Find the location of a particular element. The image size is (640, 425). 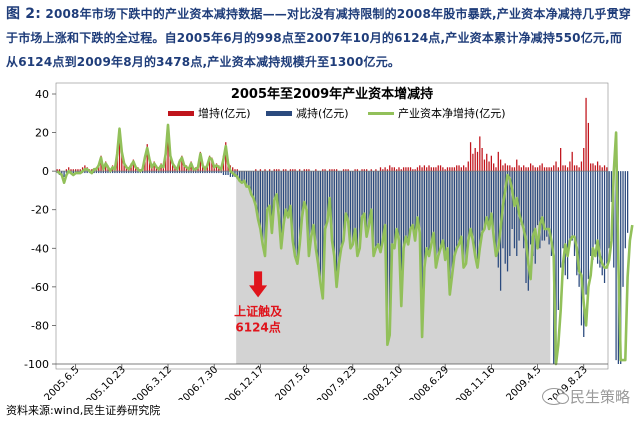

x-tick-label: 2006.7.30 is located at coordinates (199, 382).